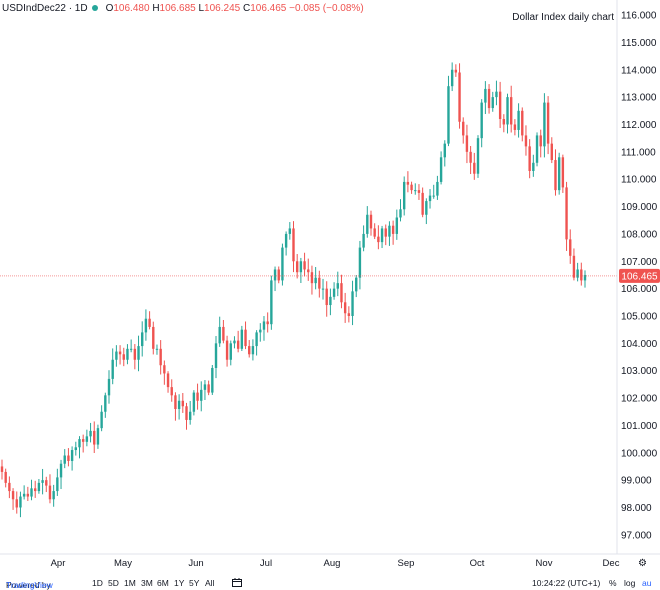 The width and height of the screenshot is (660, 590). I want to click on price-tick-label: 114.000, so click(639, 70).